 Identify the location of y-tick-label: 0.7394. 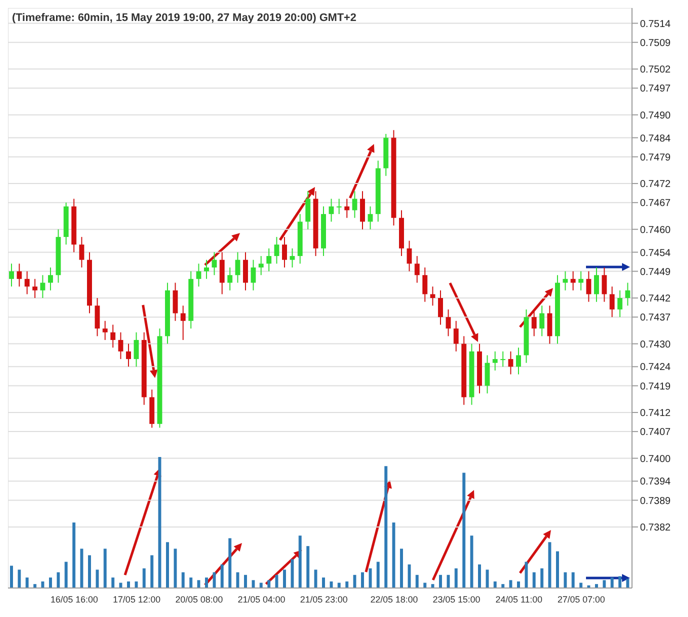
(656, 482).